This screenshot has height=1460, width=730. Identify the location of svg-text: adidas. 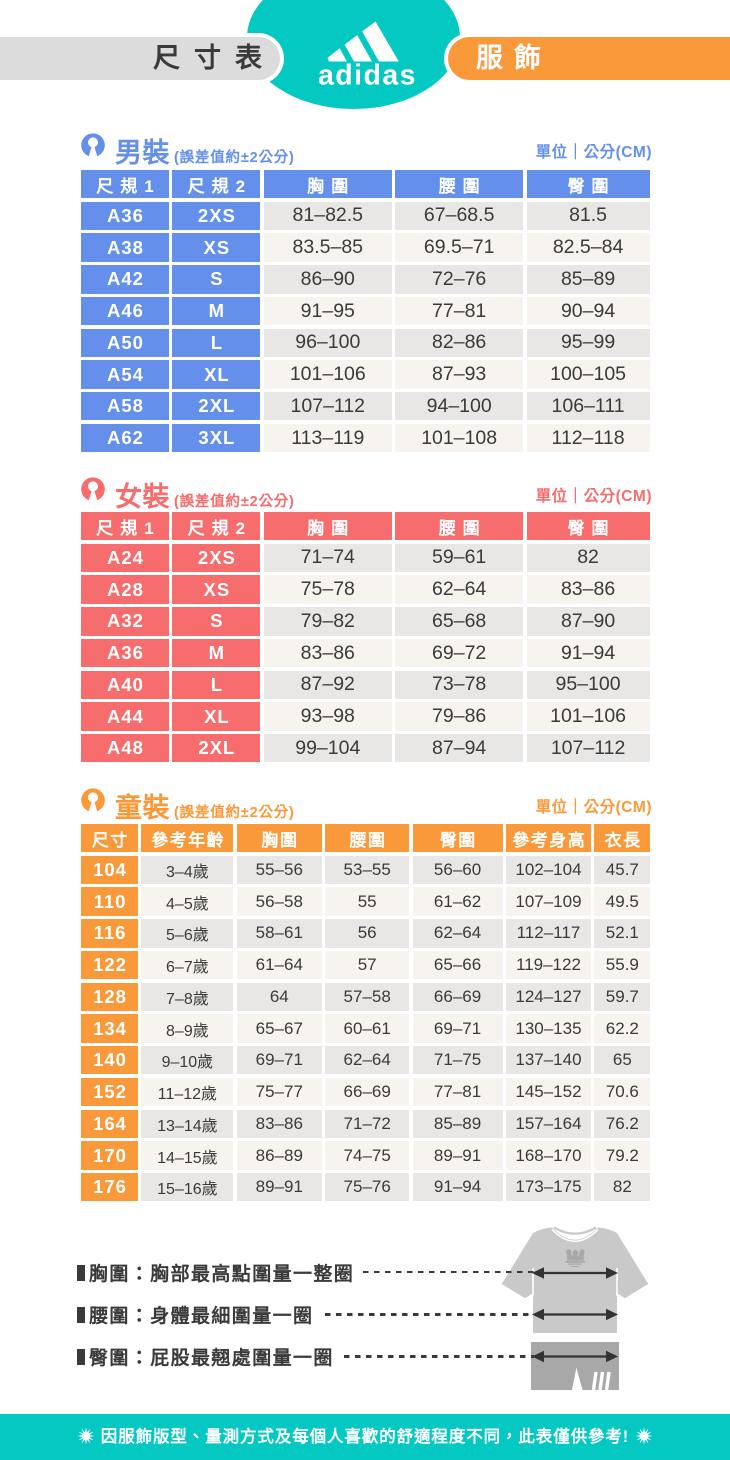
(367, 74).